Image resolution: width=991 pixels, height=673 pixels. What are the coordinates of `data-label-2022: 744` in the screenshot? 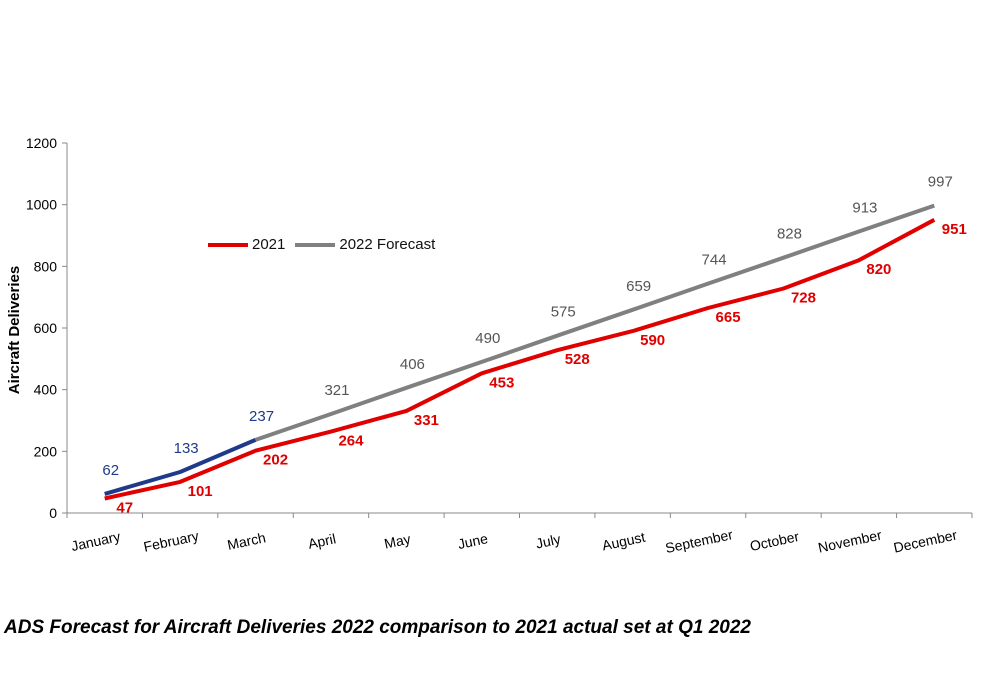 It's located at (714, 260).